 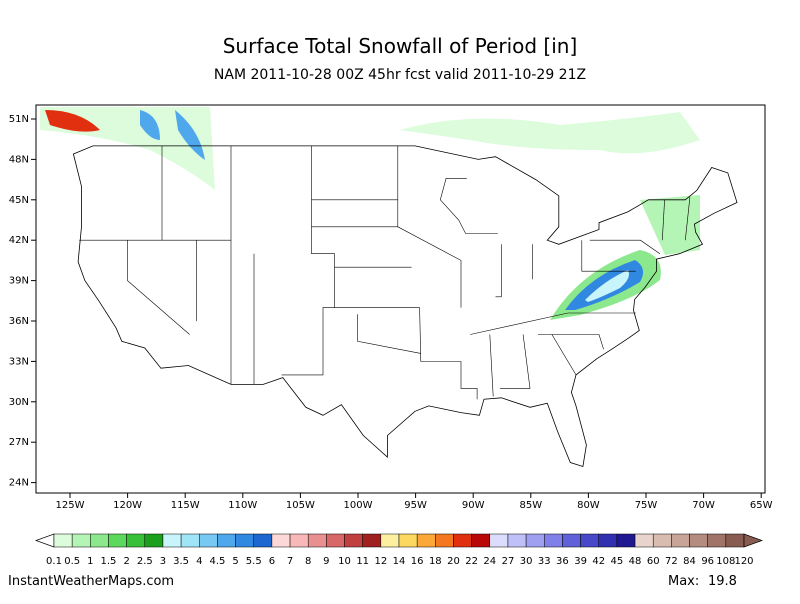 What do you see at coordinates (254, 561) in the screenshot?
I see `colorbar-label: 5.5` at bounding box center [254, 561].